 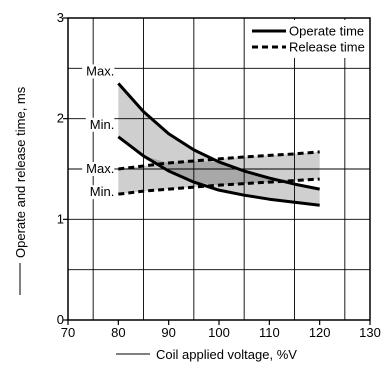 I want to click on x-tick-label: 90, so click(x=168, y=332).